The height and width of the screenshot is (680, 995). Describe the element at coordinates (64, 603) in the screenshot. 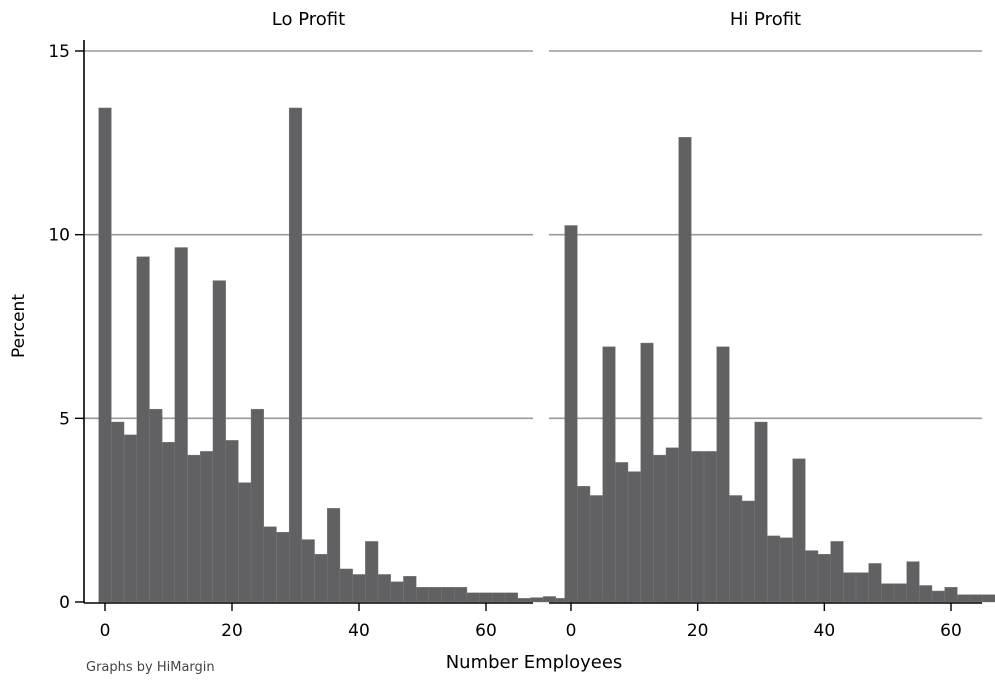

I see `y-tick-label-0: 0` at that location.